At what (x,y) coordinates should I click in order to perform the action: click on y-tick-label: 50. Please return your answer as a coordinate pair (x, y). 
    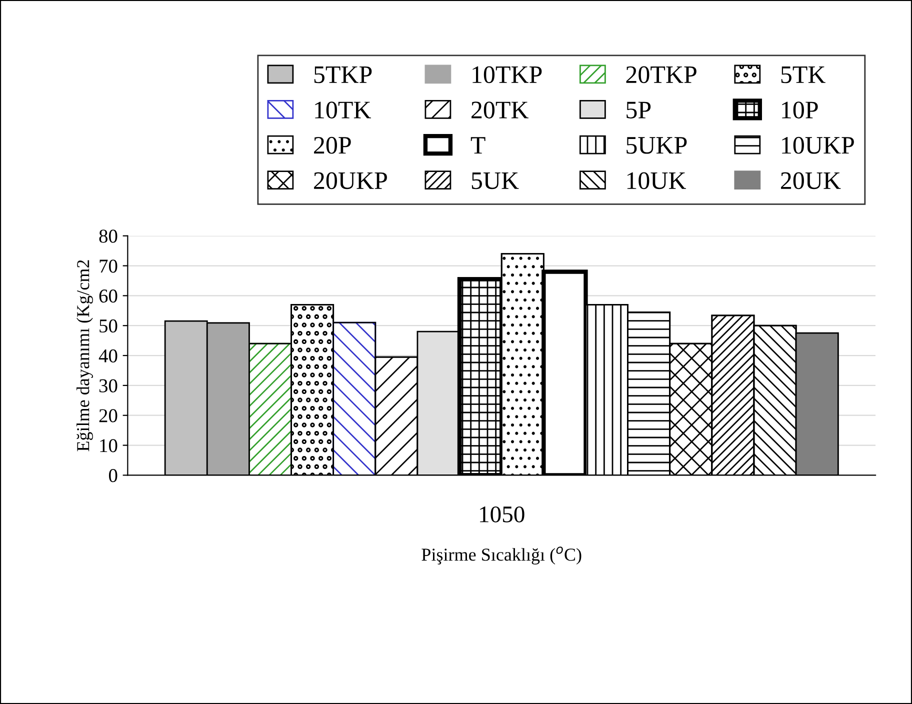
    Looking at the image, I should click on (109, 326).